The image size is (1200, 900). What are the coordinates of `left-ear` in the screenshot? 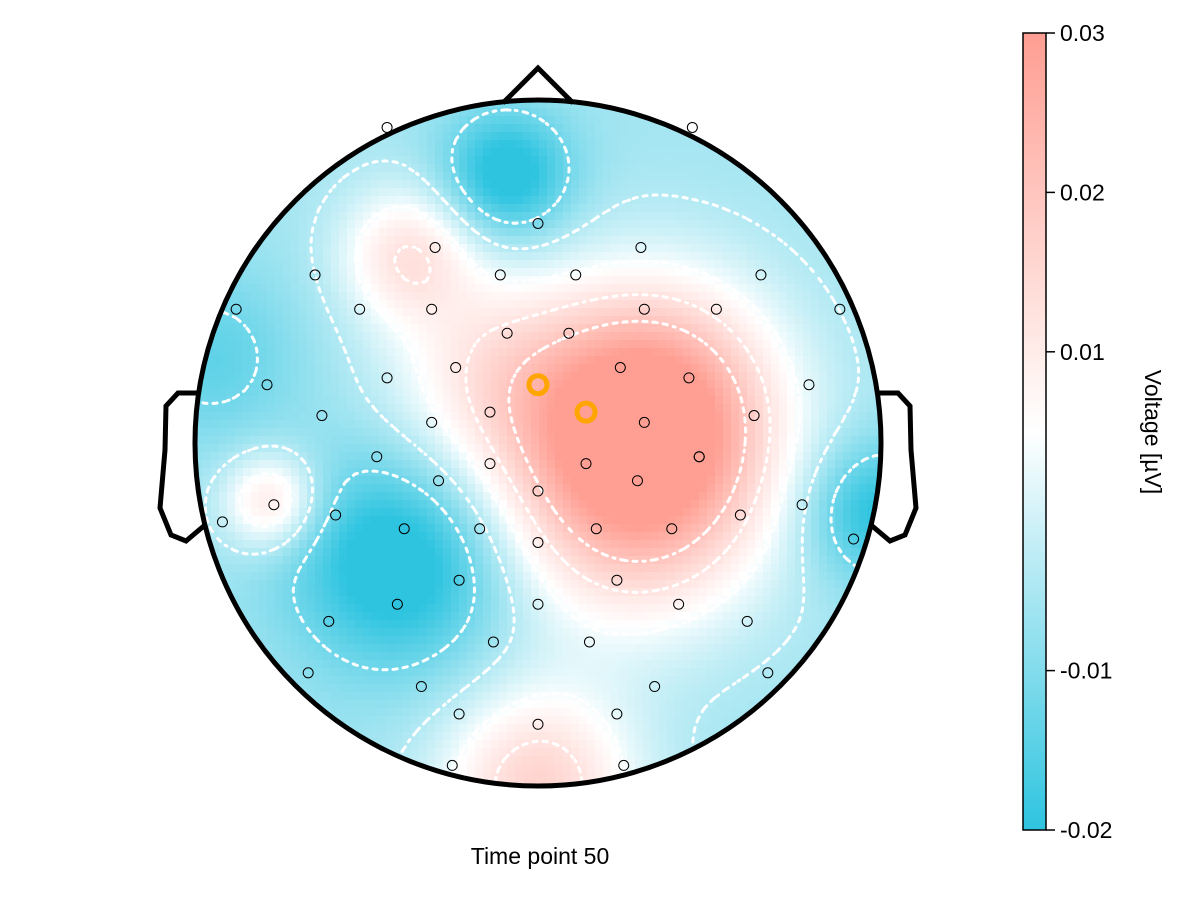 It's located at (182, 467).